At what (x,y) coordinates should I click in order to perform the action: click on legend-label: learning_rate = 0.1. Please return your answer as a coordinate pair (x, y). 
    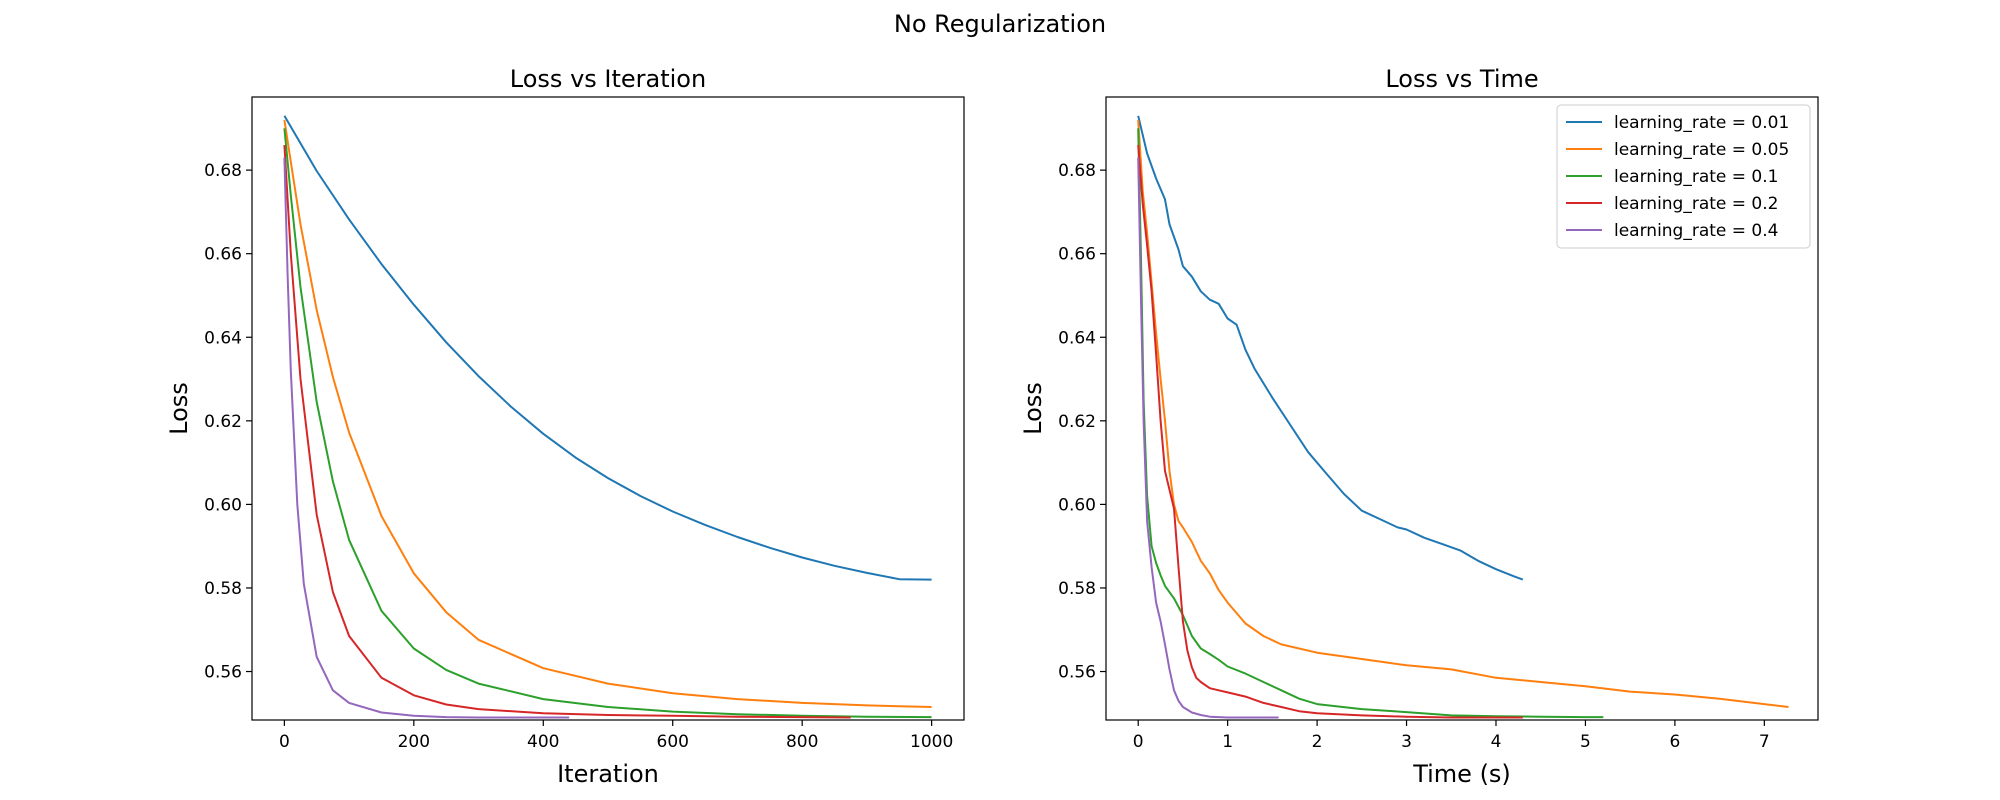
    Looking at the image, I should click on (1696, 177).